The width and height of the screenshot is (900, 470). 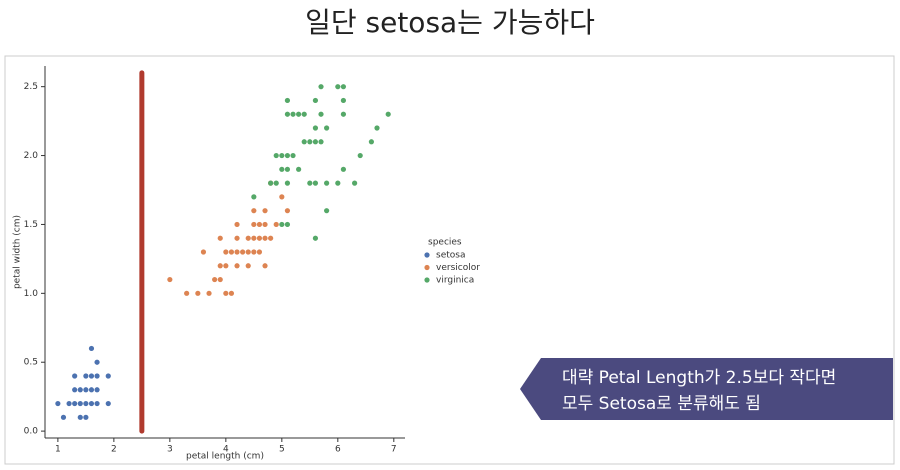 I want to click on callout-text: 모두 Setosa로 분류해도 됨, so click(x=661, y=404).